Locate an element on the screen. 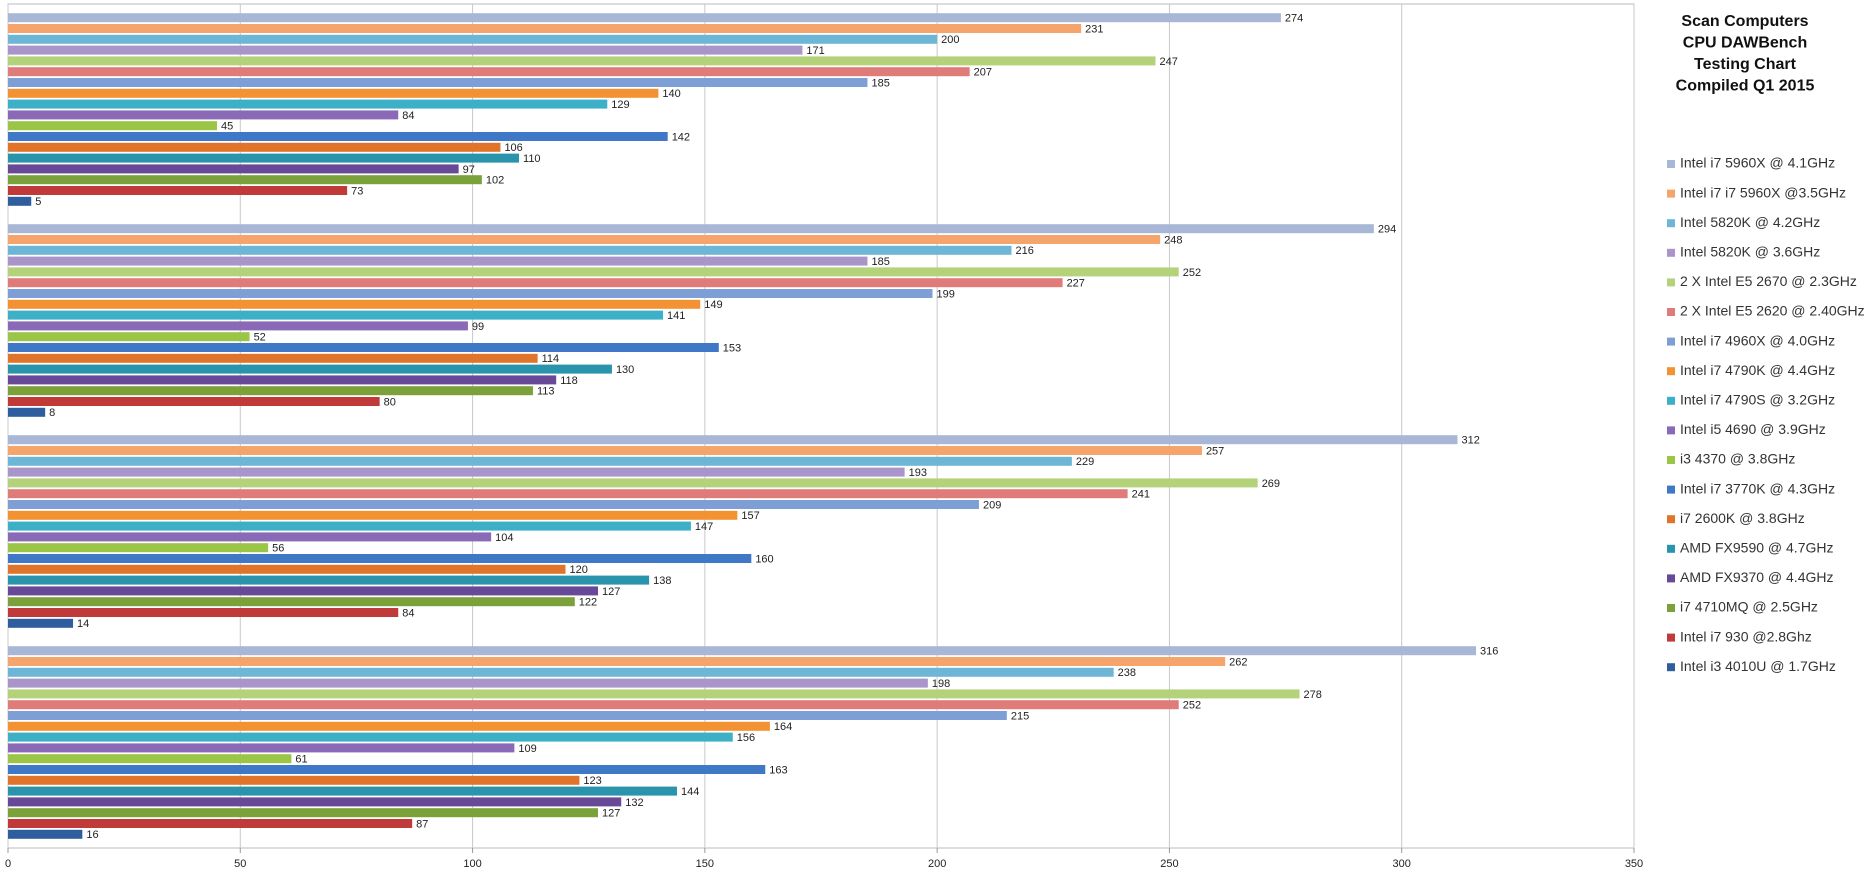 This screenshot has height=885, width=1872. chart-title: Testing Chart is located at coordinates (1745, 64).